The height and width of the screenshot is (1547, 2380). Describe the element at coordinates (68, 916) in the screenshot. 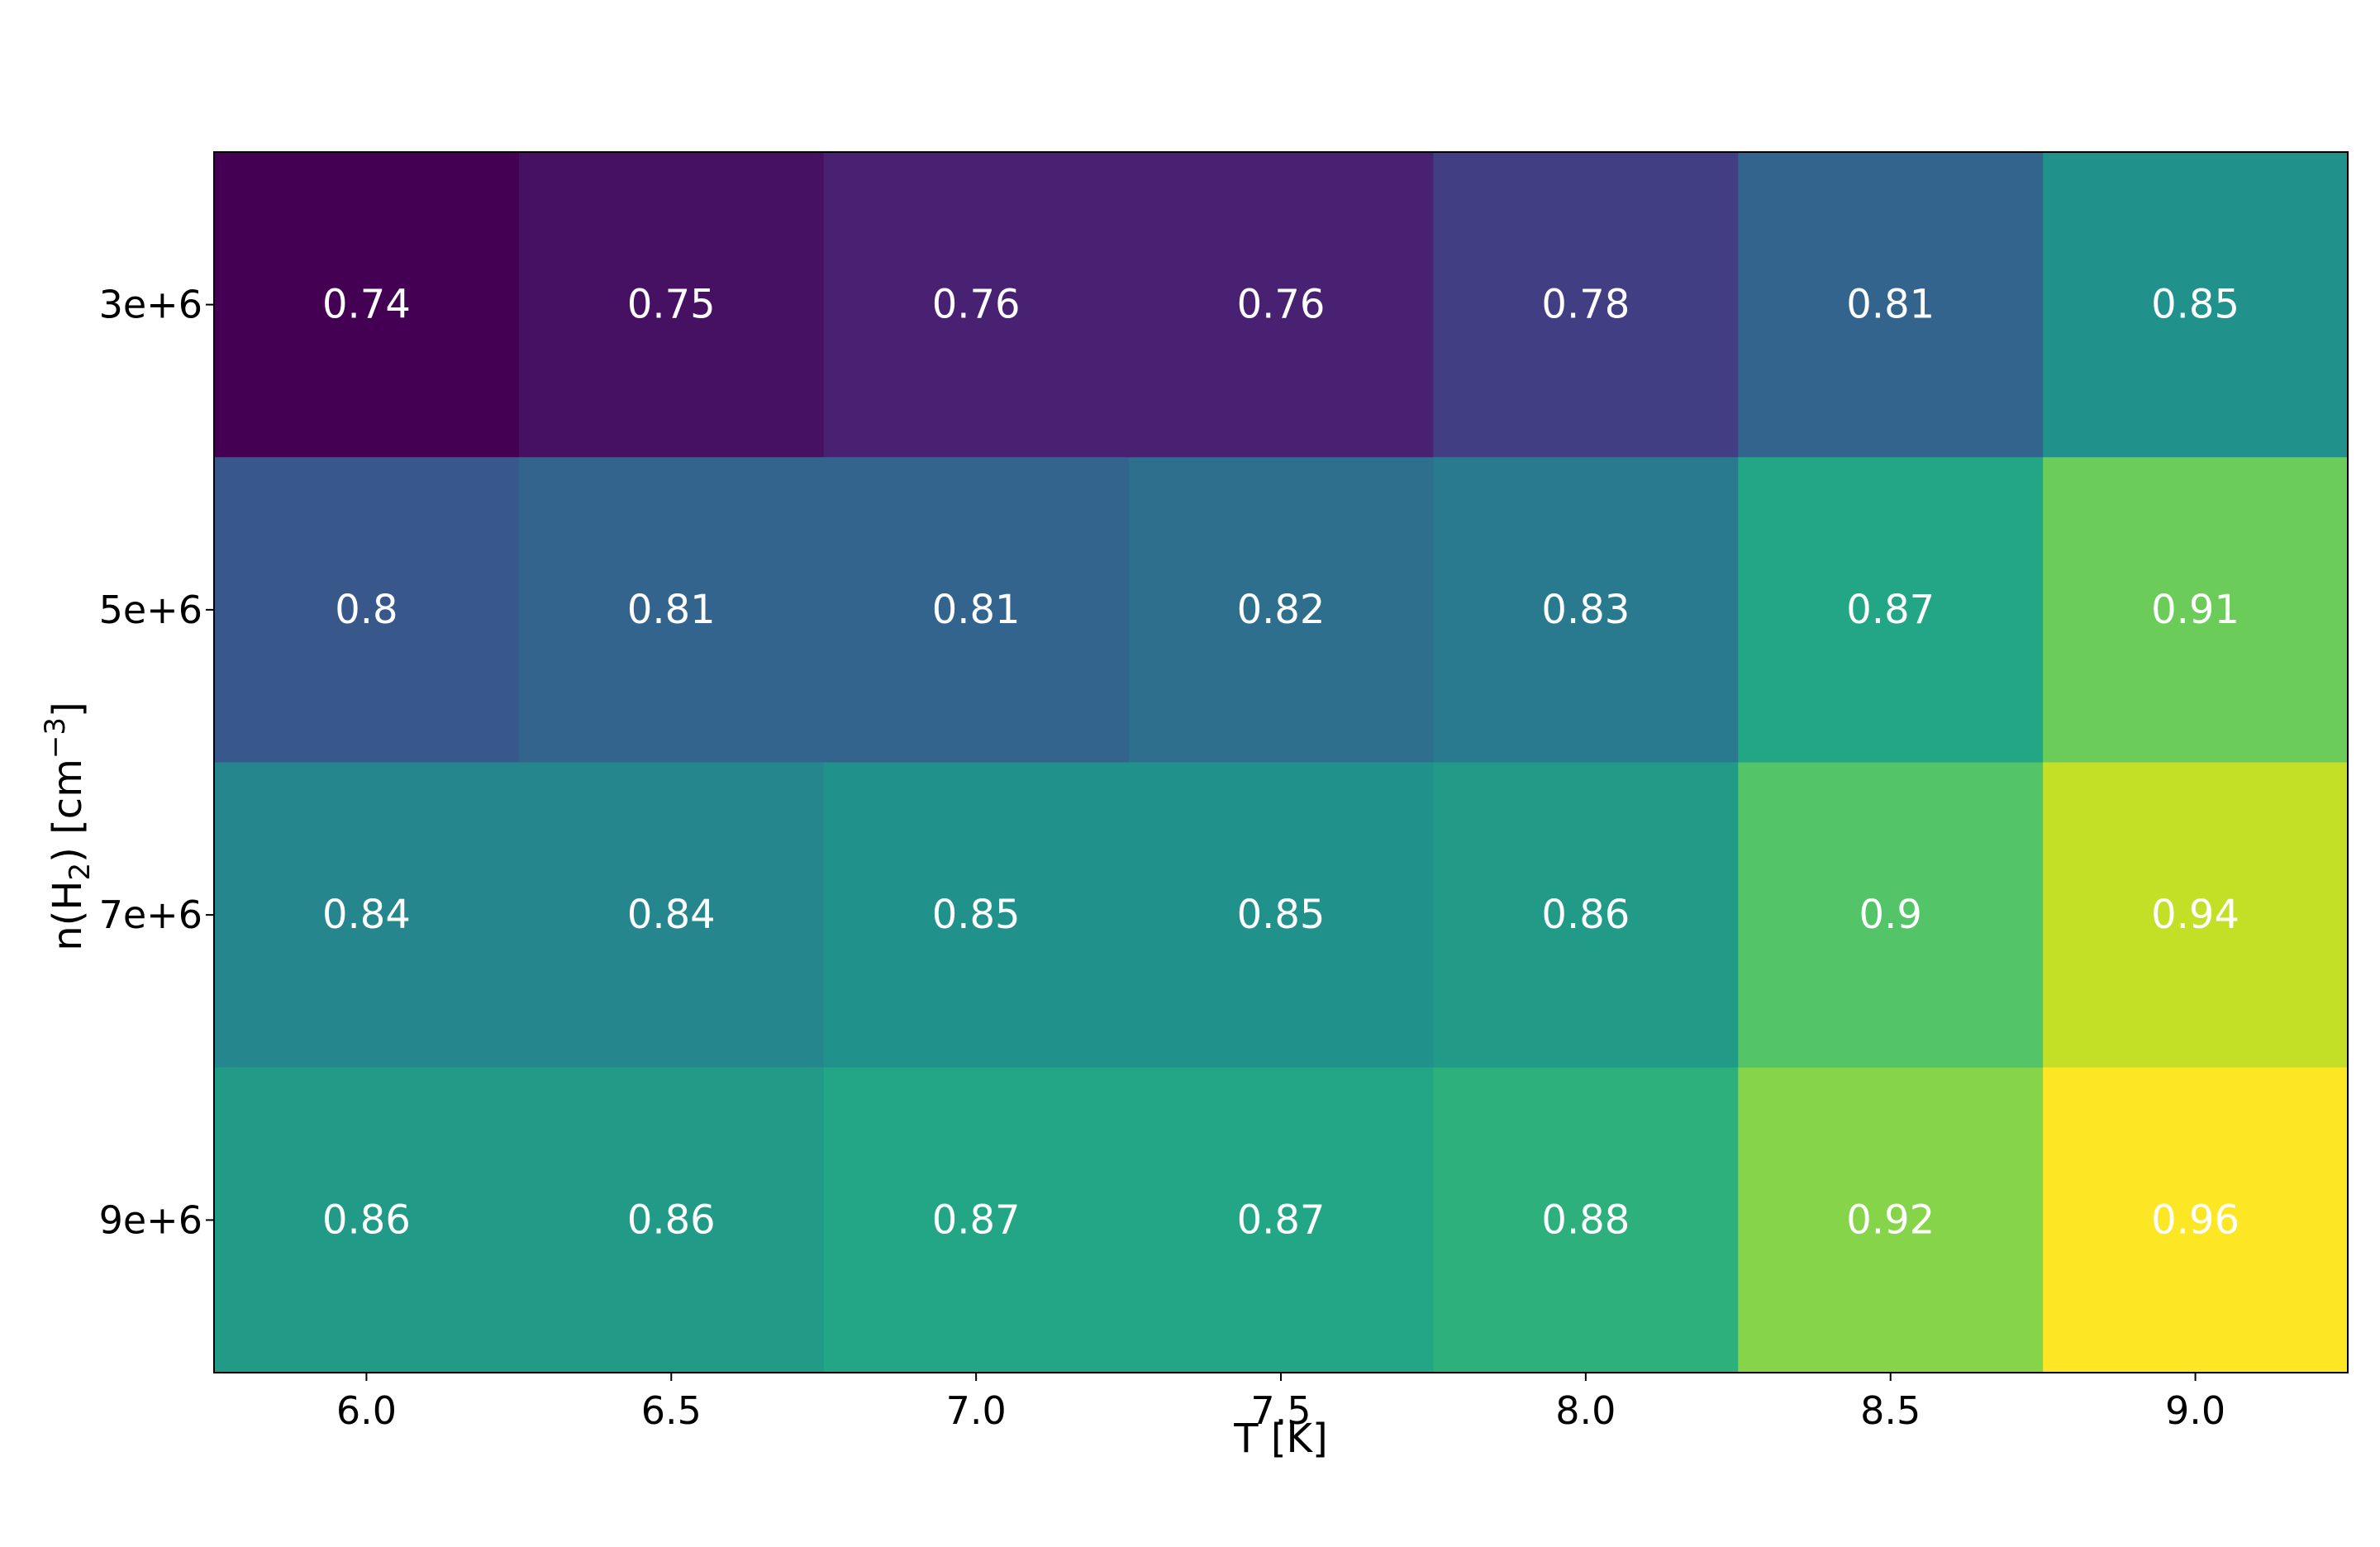

I see `y-axis-label-base: n(H` at that location.